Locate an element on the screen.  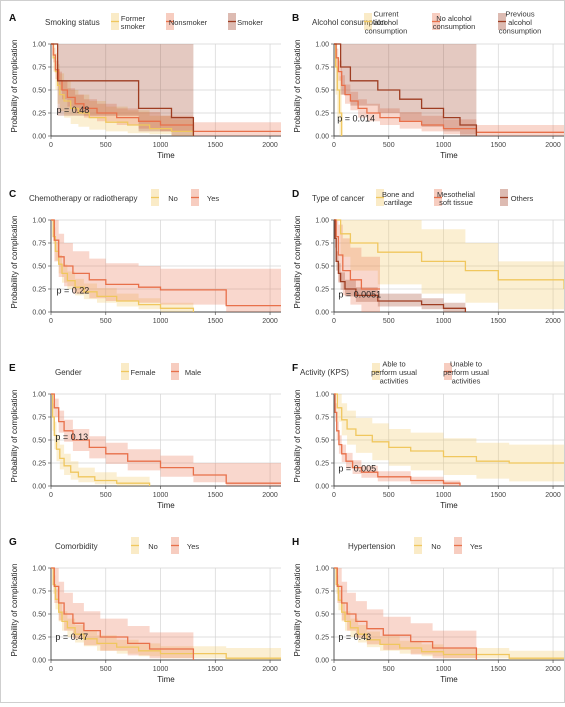
legend-title: Smoking status is located at coordinates (72, 22).